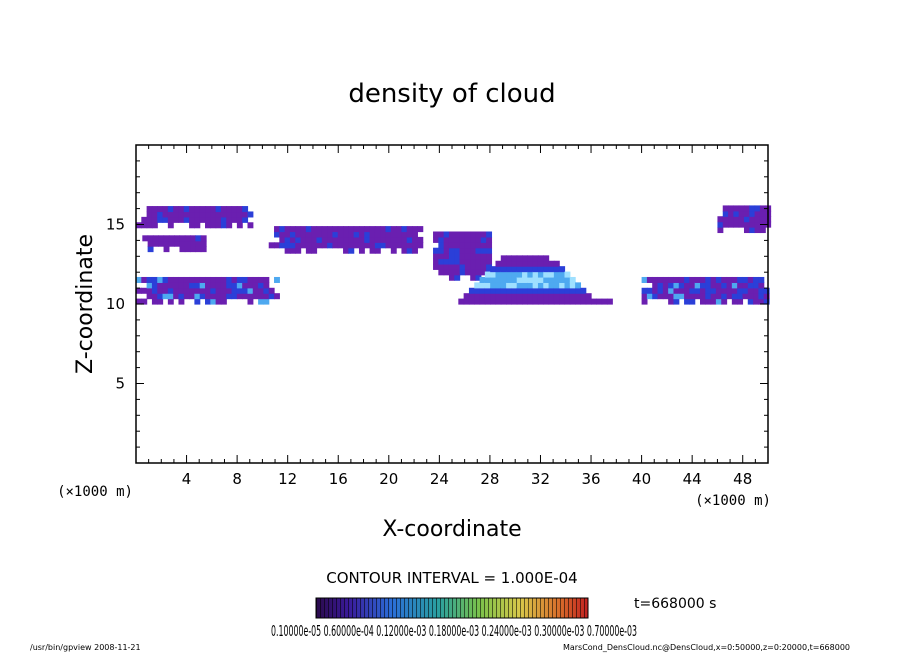 The width and height of the screenshot is (904, 654). What do you see at coordinates (208, 290) in the screenshot?
I see `cloud-region-lower-left-layer` at bounding box center [208, 290].